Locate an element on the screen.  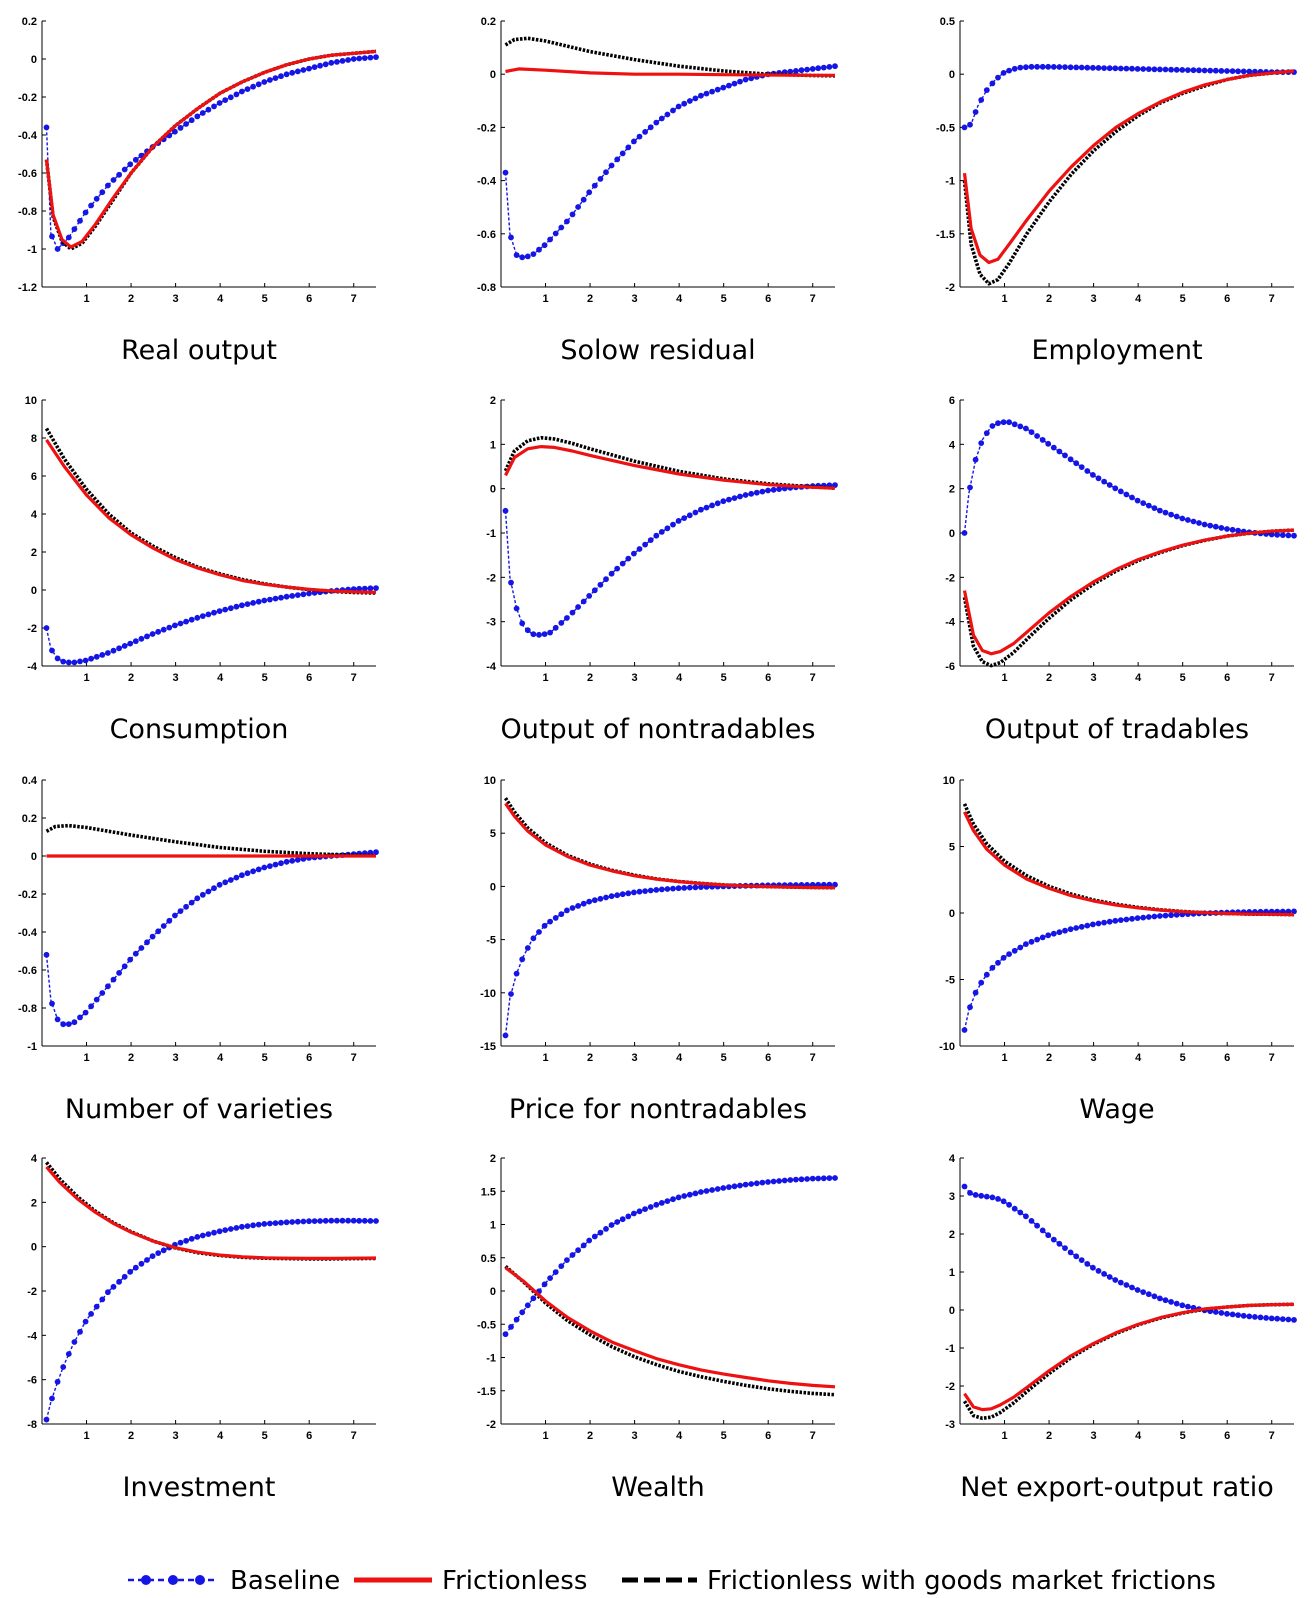
y-tick-label: -1 is located at coordinates (491, 1359).